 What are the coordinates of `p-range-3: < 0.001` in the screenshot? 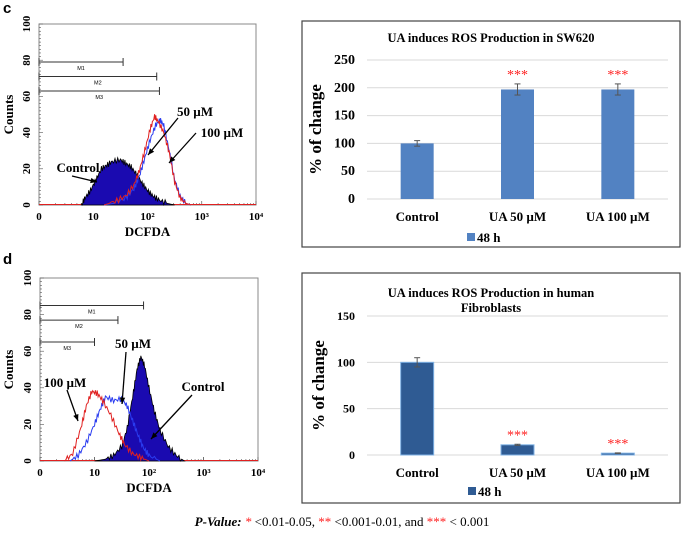 It's located at (468, 521).